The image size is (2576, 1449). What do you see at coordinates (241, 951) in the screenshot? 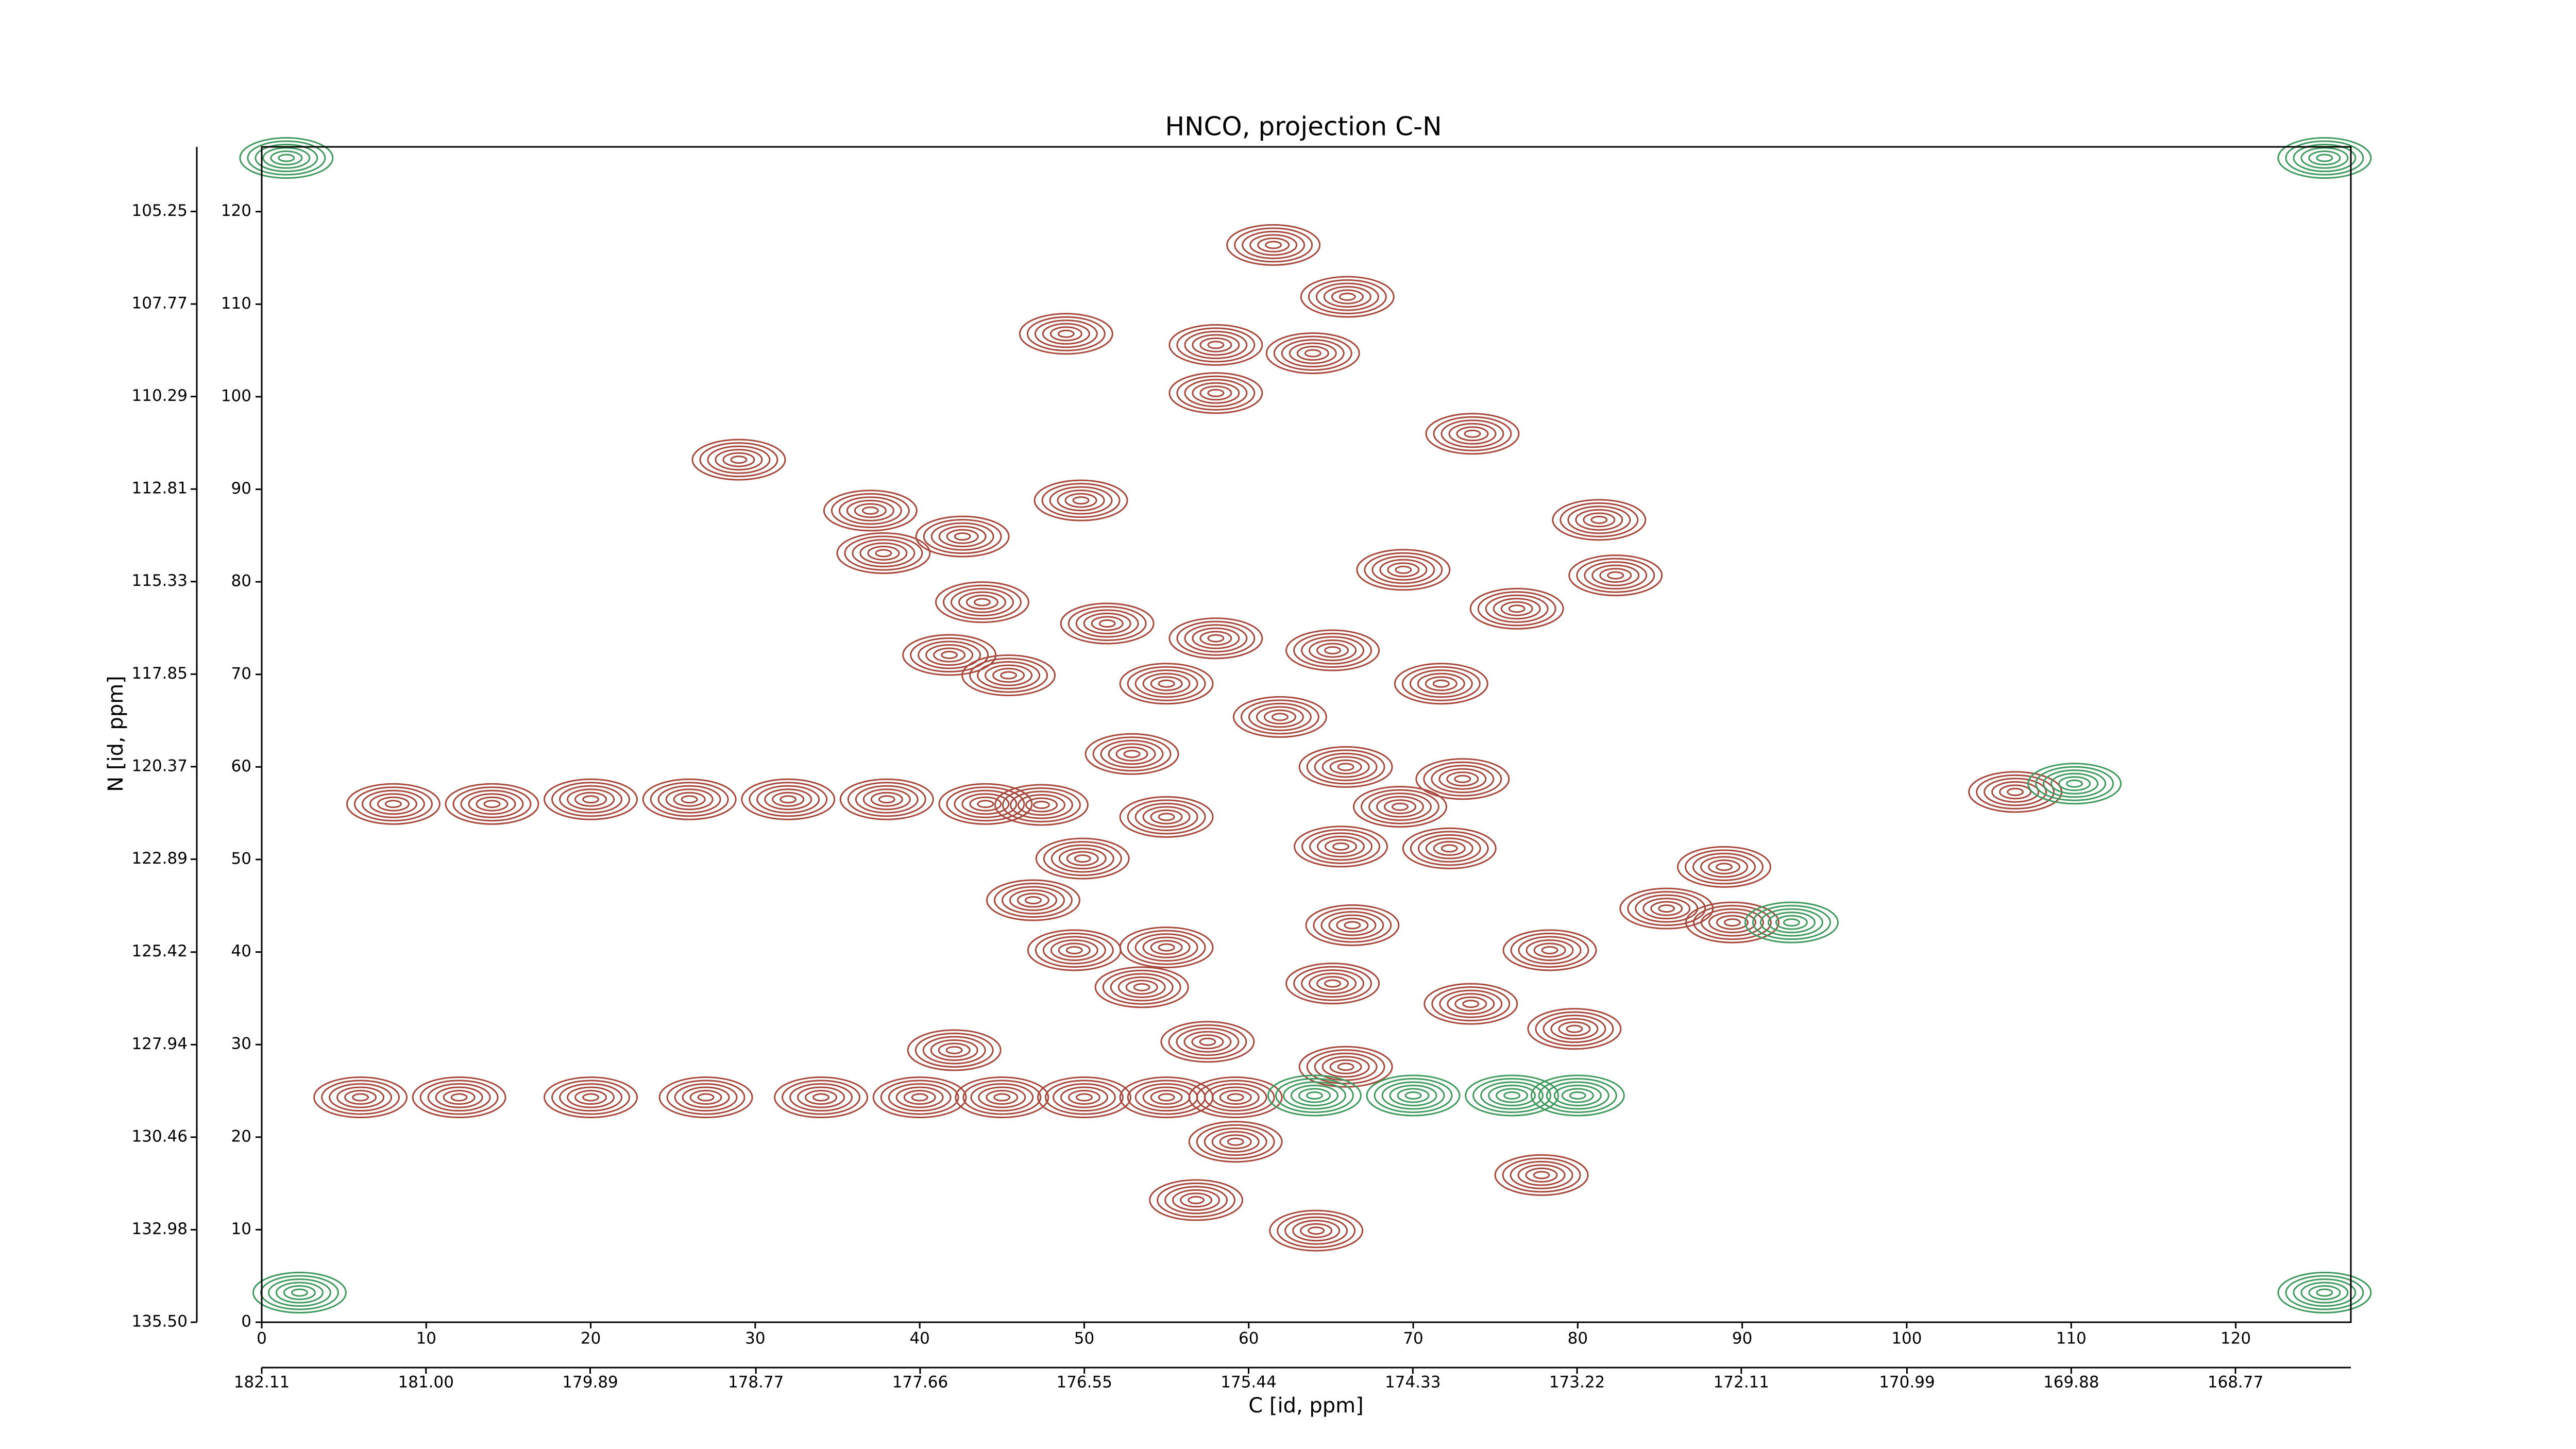
I see `y-tick-label: 40` at bounding box center [241, 951].